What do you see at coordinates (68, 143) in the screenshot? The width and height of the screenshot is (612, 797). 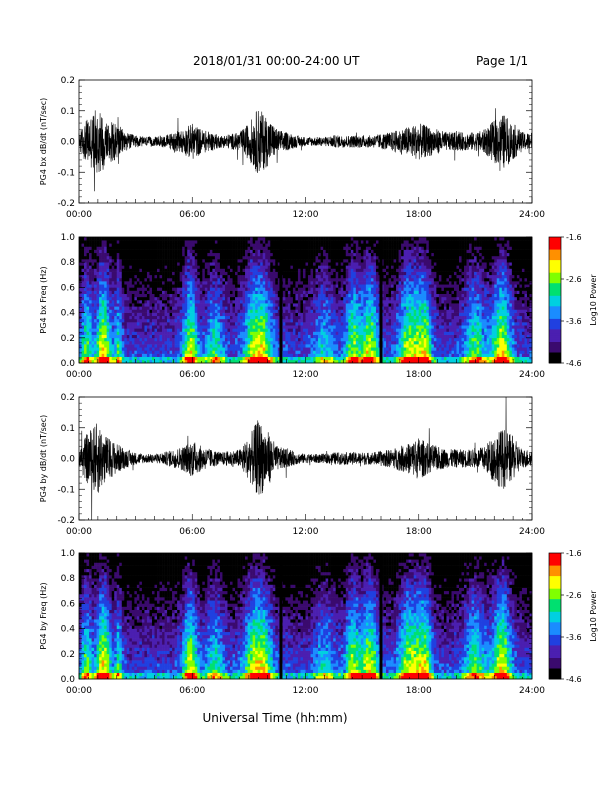 I see `y-tick-label: 0.0` at bounding box center [68, 143].